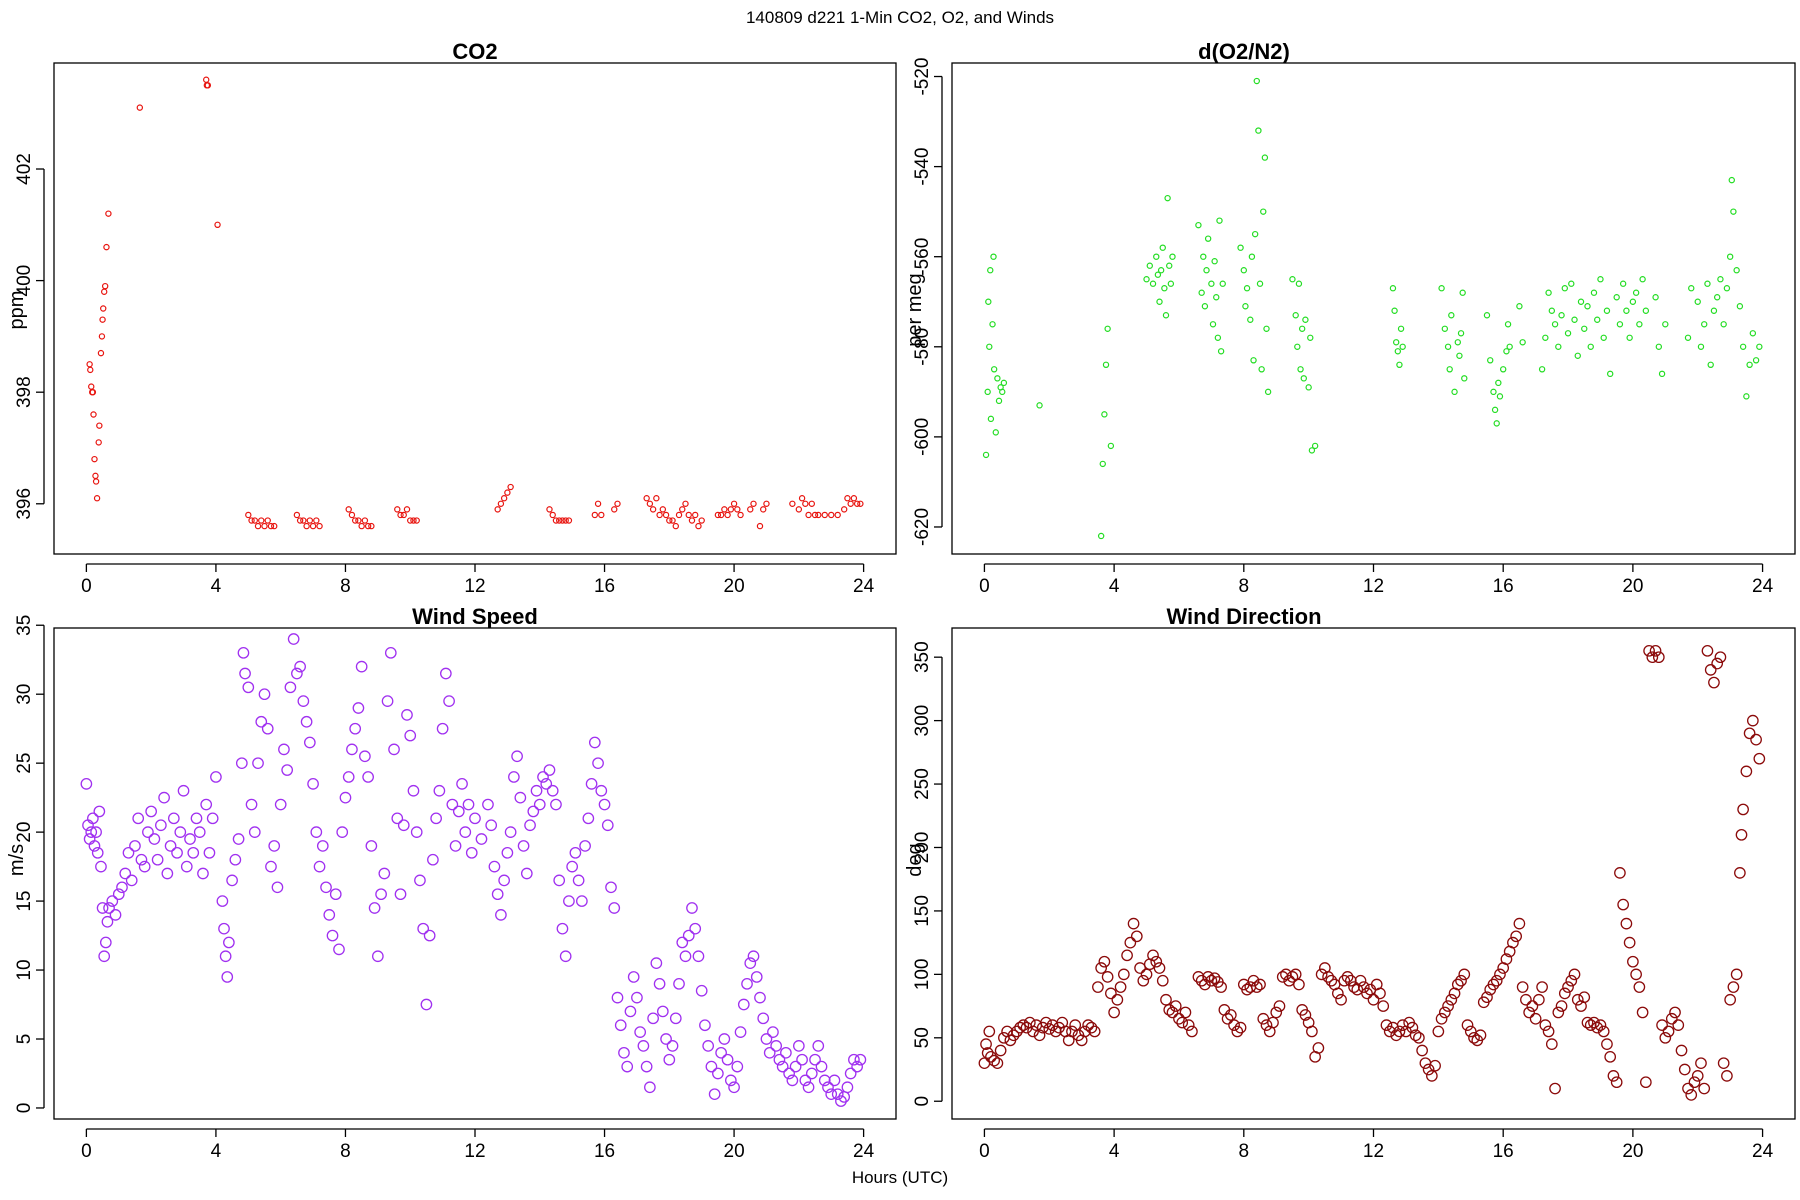 This screenshot has height=1200, width=1800. What do you see at coordinates (24, 504) in the screenshot?
I see `co2-y-tick-label: 396` at bounding box center [24, 504].